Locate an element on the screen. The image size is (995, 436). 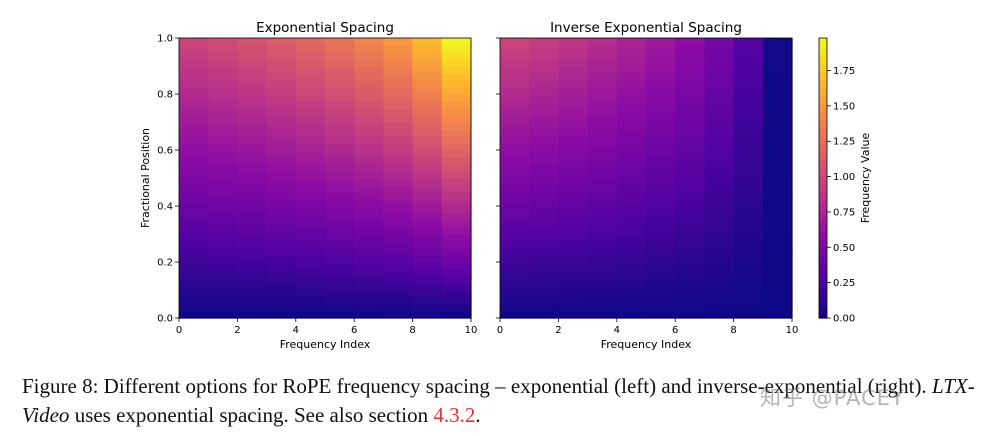
y-tick-label: 0.6 is located at coordinates (165, 151).